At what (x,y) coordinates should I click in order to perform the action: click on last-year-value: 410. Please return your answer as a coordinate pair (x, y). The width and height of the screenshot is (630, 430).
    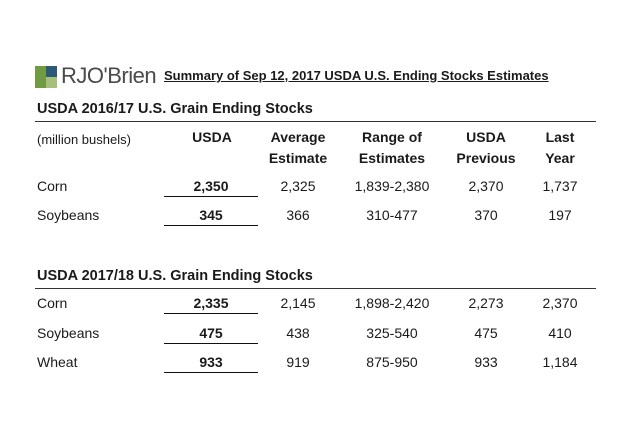
    Looking at the image, I should click on (560, 333).